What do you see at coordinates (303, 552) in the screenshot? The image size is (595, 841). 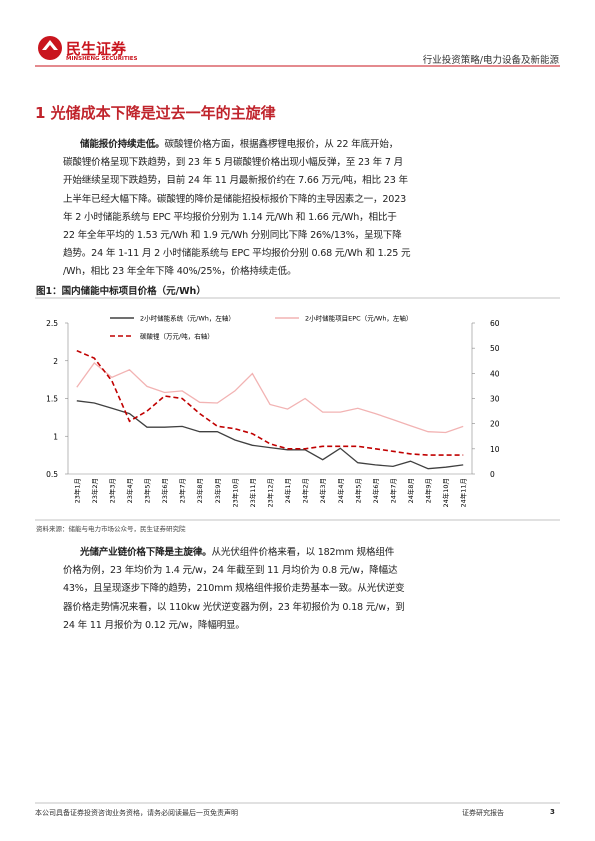 I see `text: 从光伏组件价格来看，以 182mm 规格组件` at bounding box center [303, 552].